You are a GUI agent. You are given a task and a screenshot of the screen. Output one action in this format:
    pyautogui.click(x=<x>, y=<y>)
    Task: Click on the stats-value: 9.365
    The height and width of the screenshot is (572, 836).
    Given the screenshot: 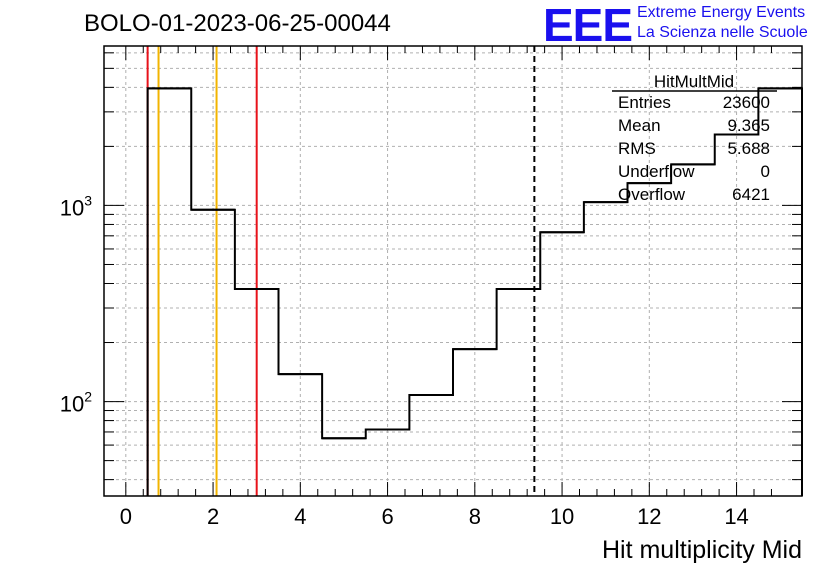 What is the action you would take?
    pyautogui.click(x=748, y=125)
    